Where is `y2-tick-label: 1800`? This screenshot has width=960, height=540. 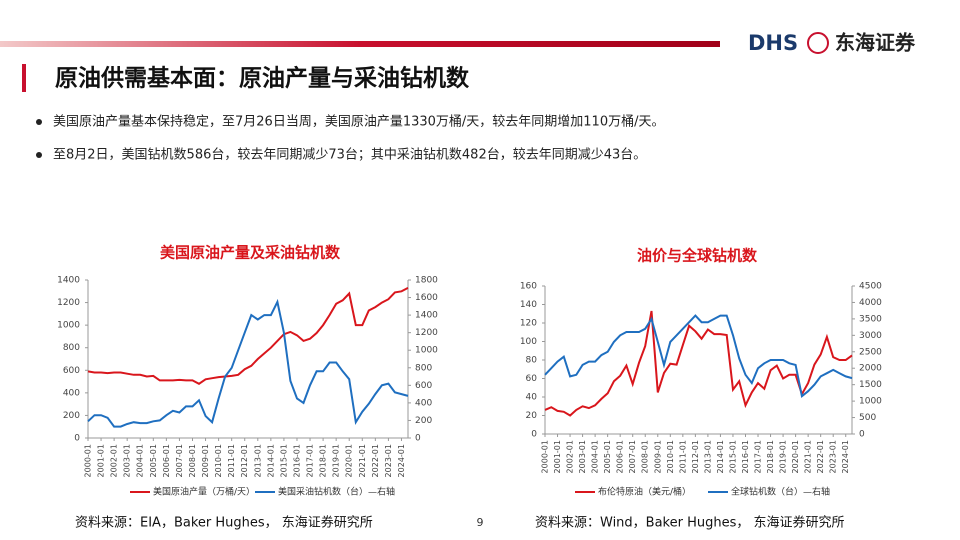 y2-tick-label: 1800 is located at coordinates (426, 281).